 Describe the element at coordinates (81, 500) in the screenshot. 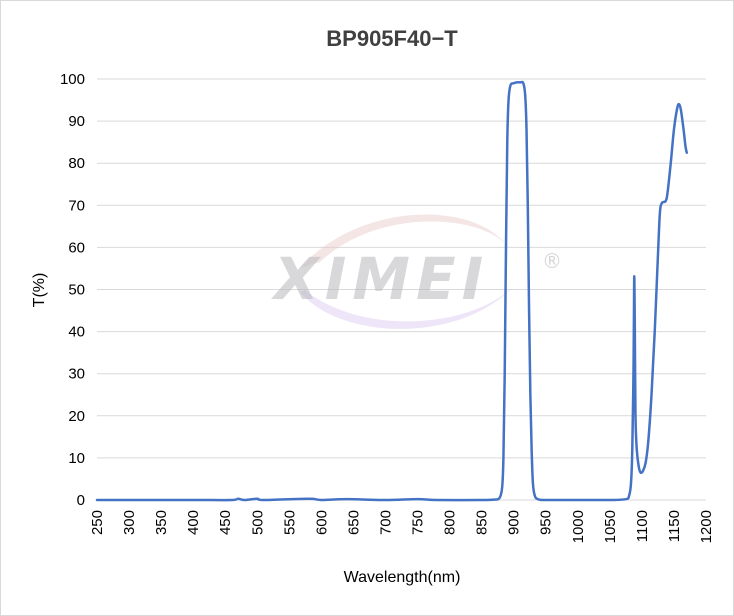

I see `y-tick-label: 0` at that location.